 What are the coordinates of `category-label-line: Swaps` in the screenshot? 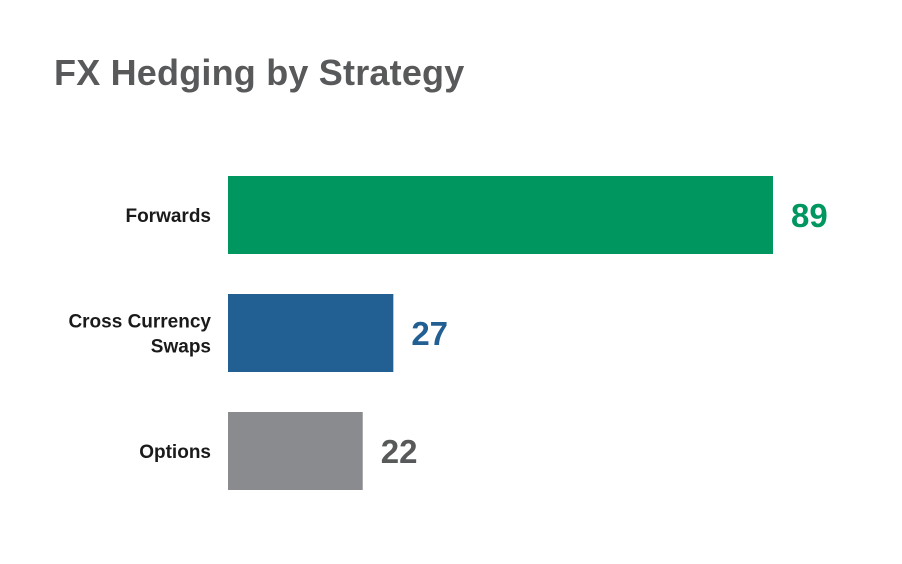 It's located at (181, 347).